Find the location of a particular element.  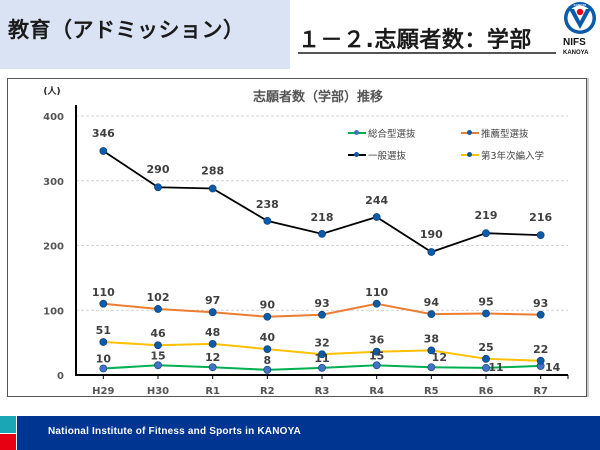

slide-title: １－２.志願者数：学部 is located at coordinates (415, 40).